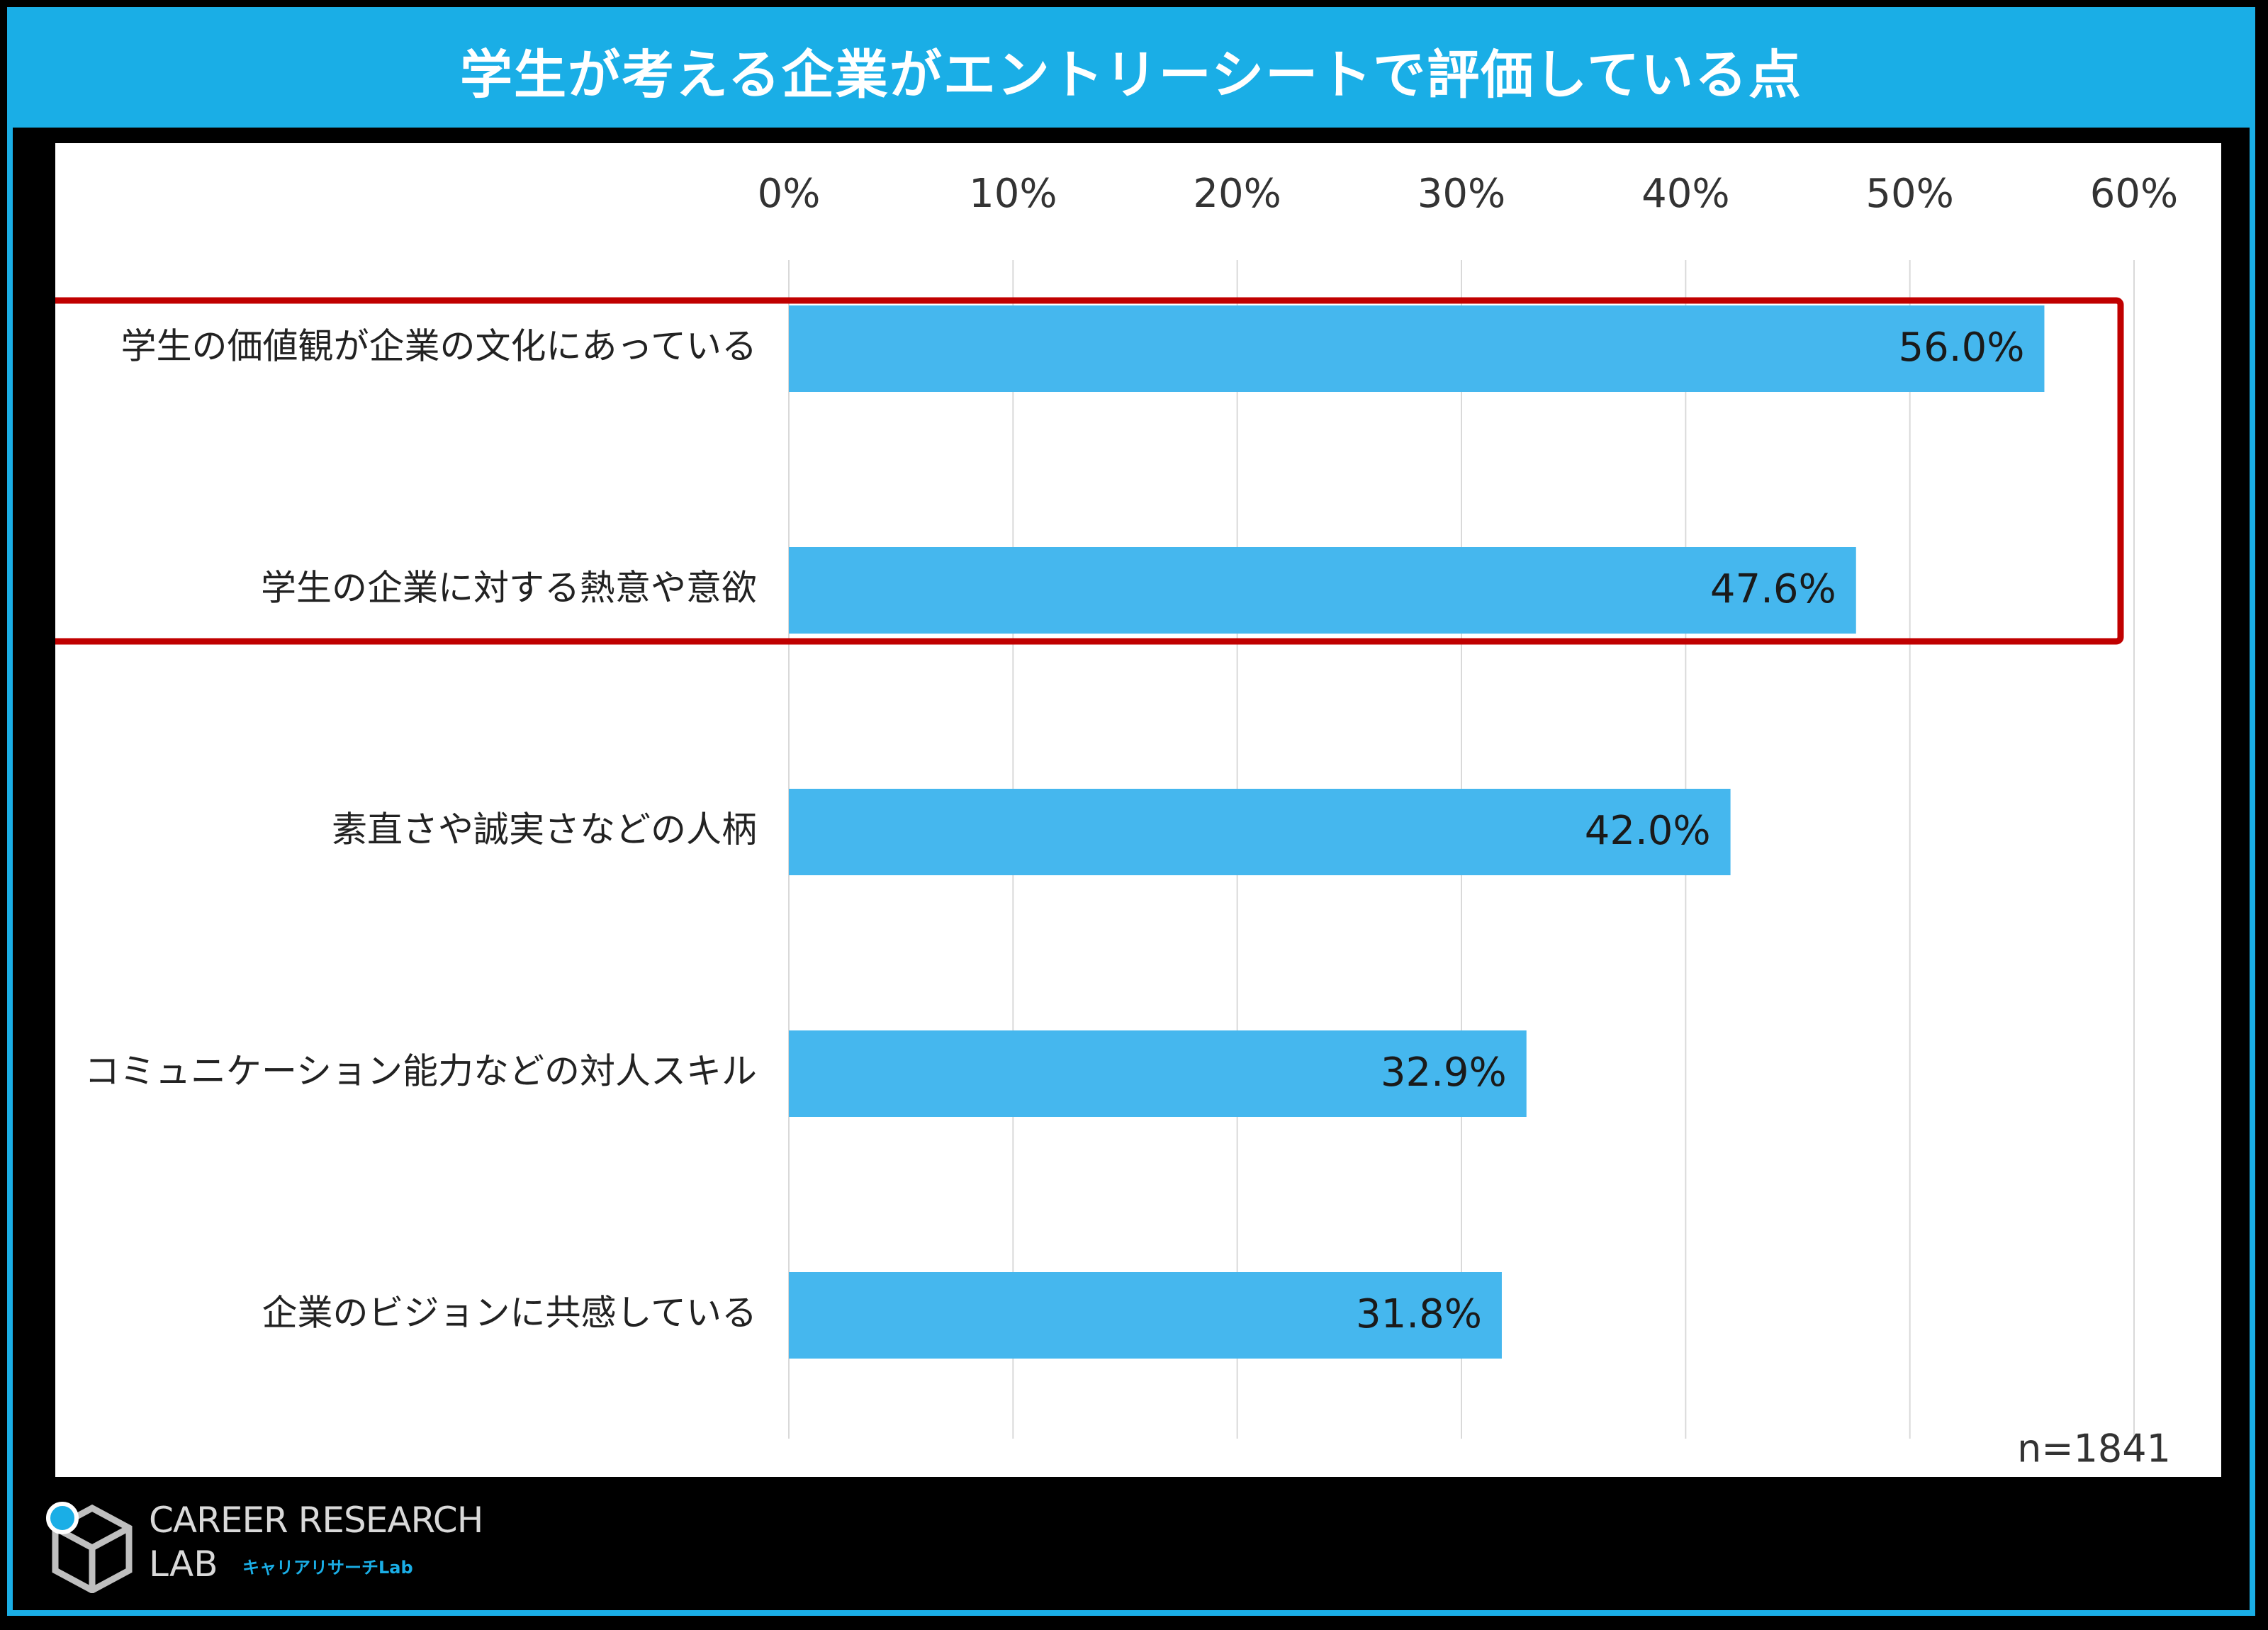  I want to click on sample-size-note: n=1841, so click(2094, 1449).